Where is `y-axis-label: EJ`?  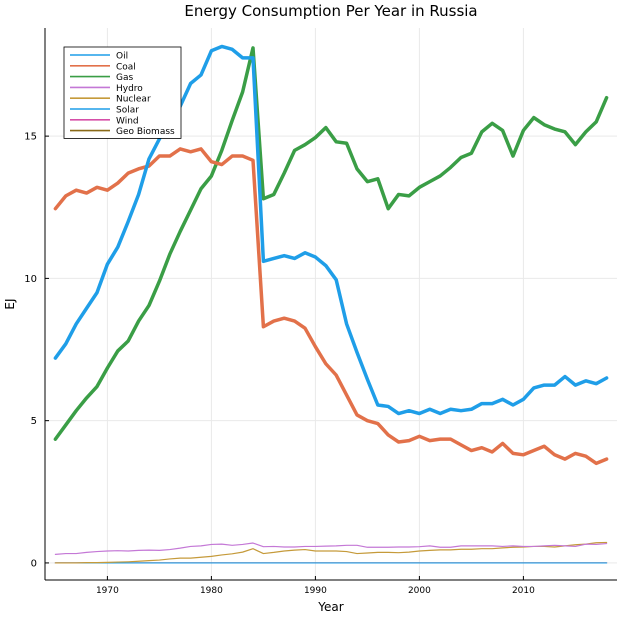 y-axis-label: EJ is located at coordinates (10, 303).